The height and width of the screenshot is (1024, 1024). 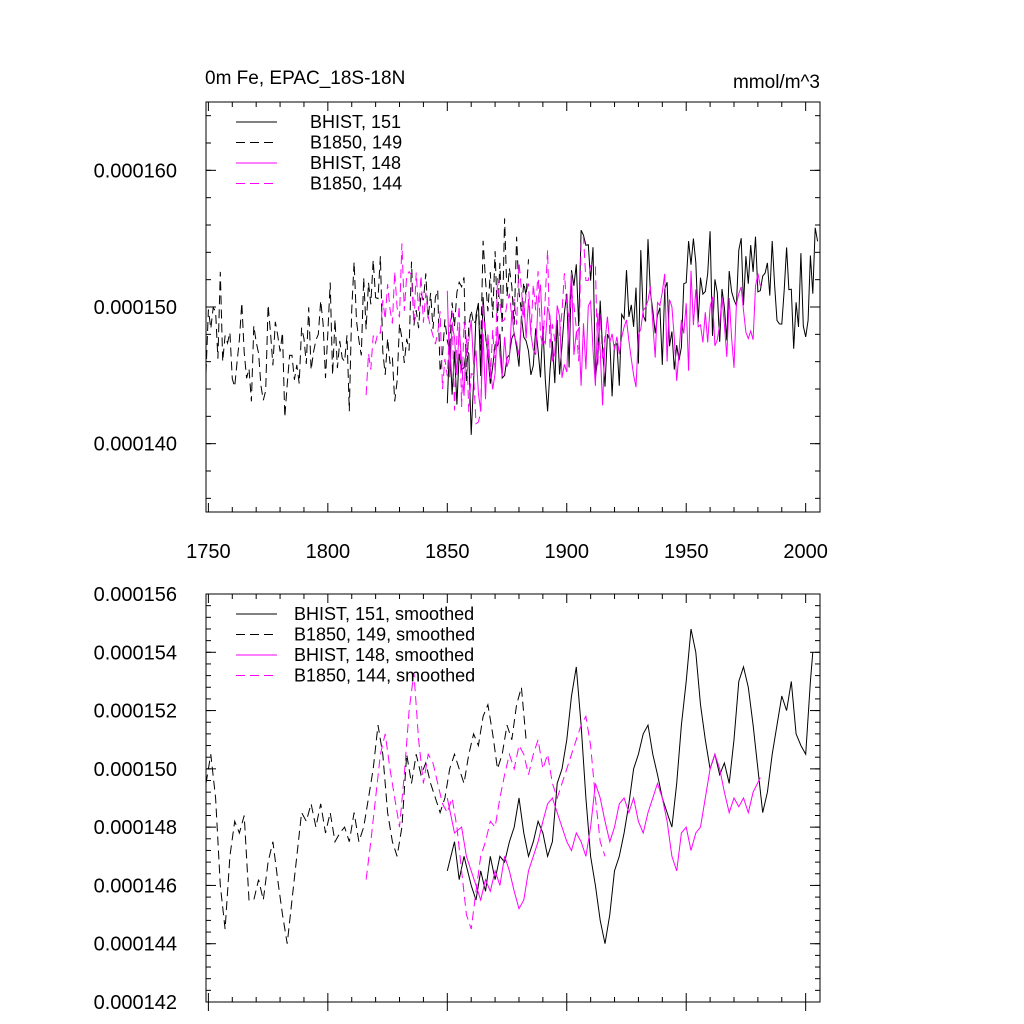 I want to click on bottom-ytick-label: 0.000144, so click(x=135, y=945).